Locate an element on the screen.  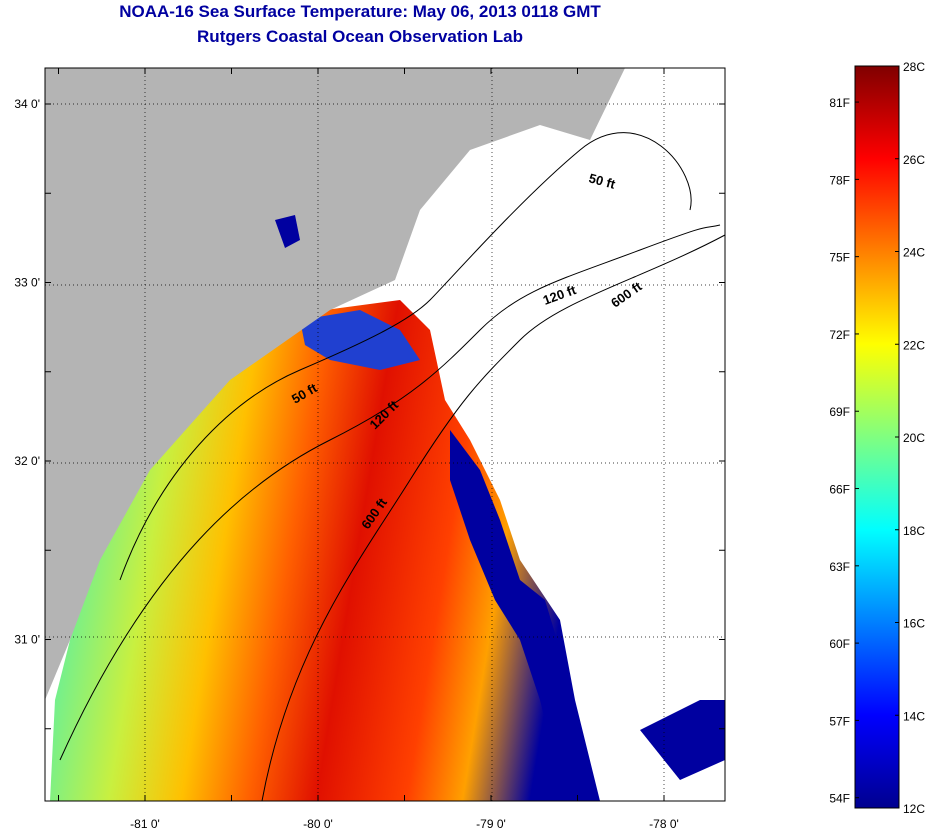
colorbar-c-label: 18C is located at coordinates (914, 531).